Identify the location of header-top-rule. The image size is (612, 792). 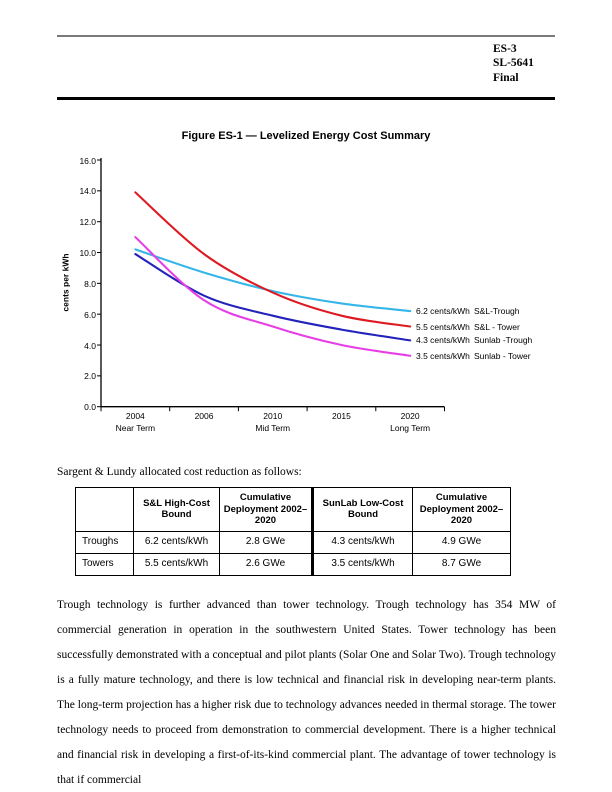
(306, 36).